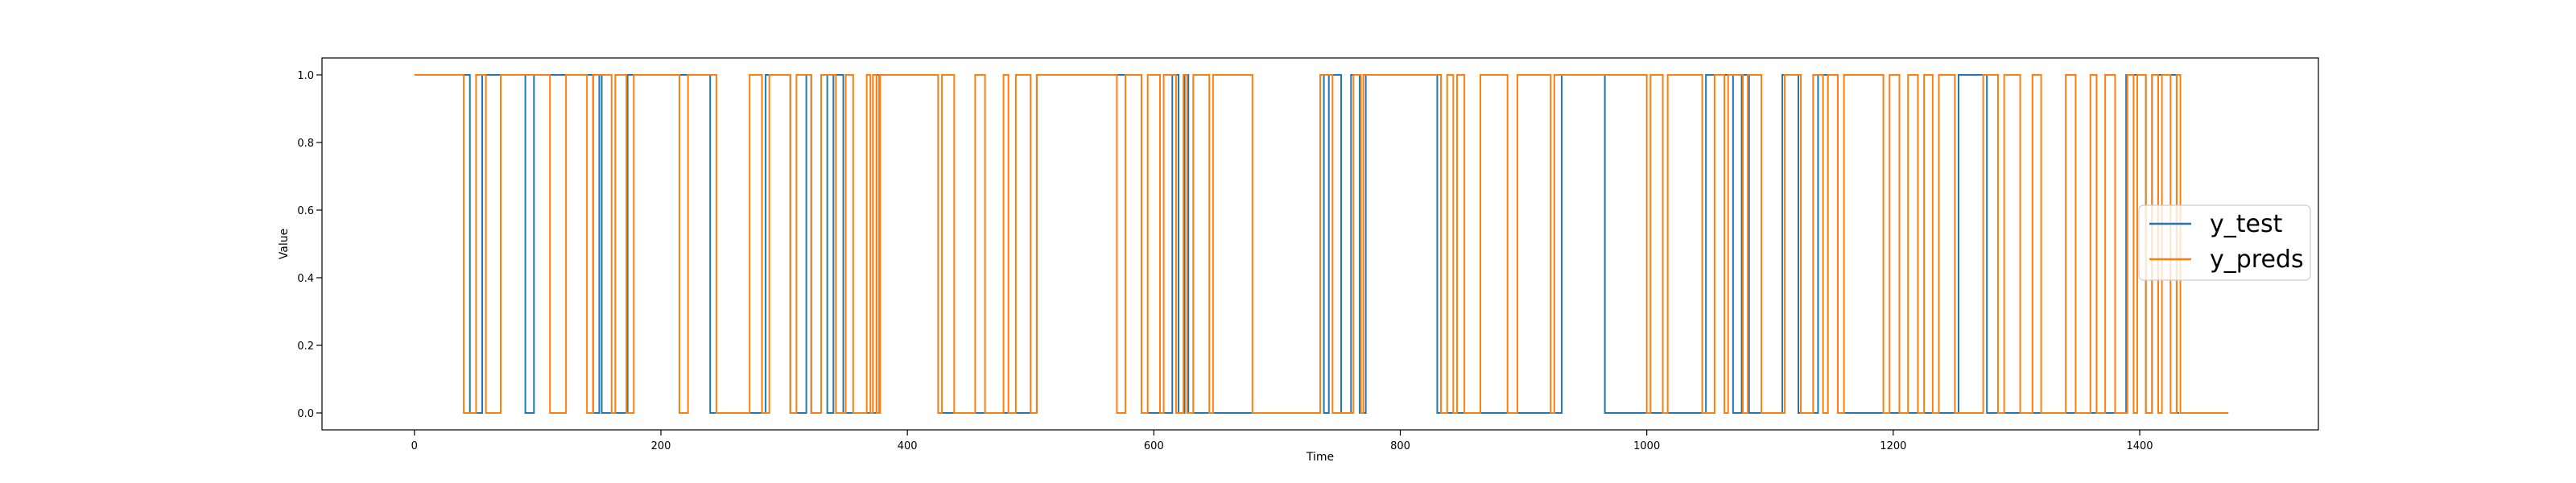 The image size is (2576, 483). I want to click on y-tick-label: 0.0, so click(305, 414).